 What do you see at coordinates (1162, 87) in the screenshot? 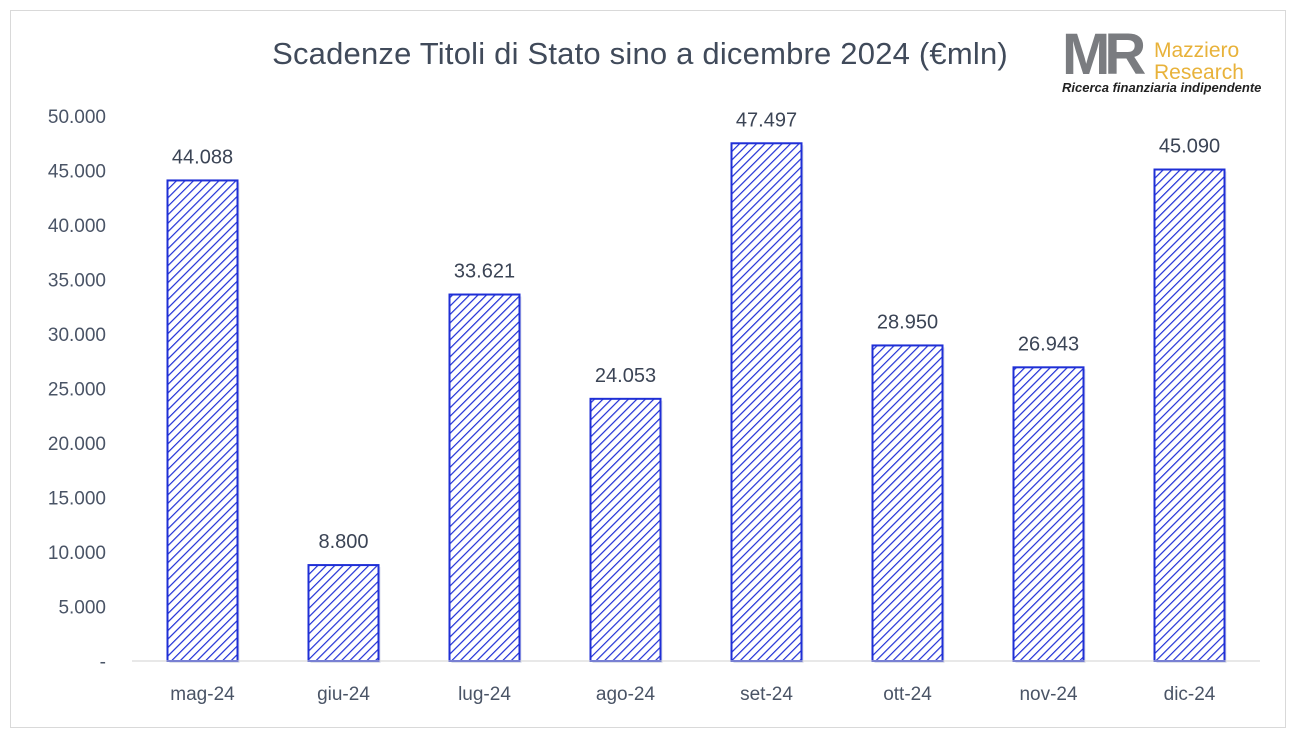
I see `logo-tagline: Ricerca finanziaria indipendente` at bounding box center [1162, 87].